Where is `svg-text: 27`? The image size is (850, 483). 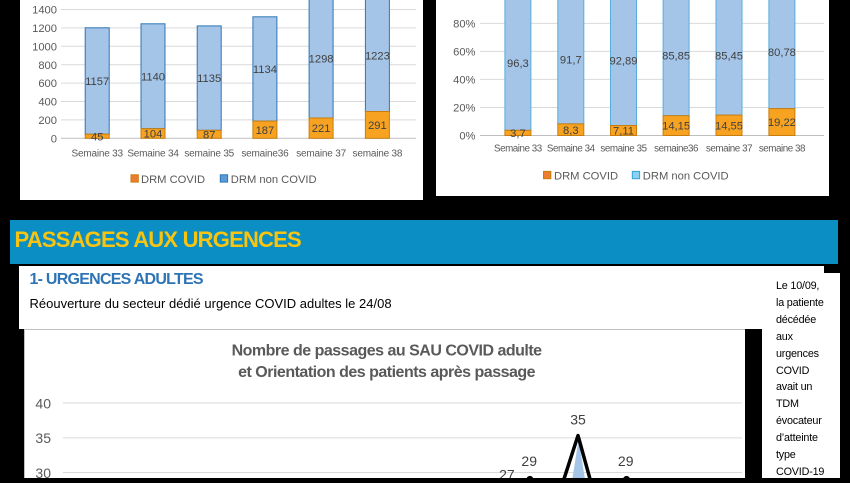
svg-text: 27 is located at coordinates (507, 472).